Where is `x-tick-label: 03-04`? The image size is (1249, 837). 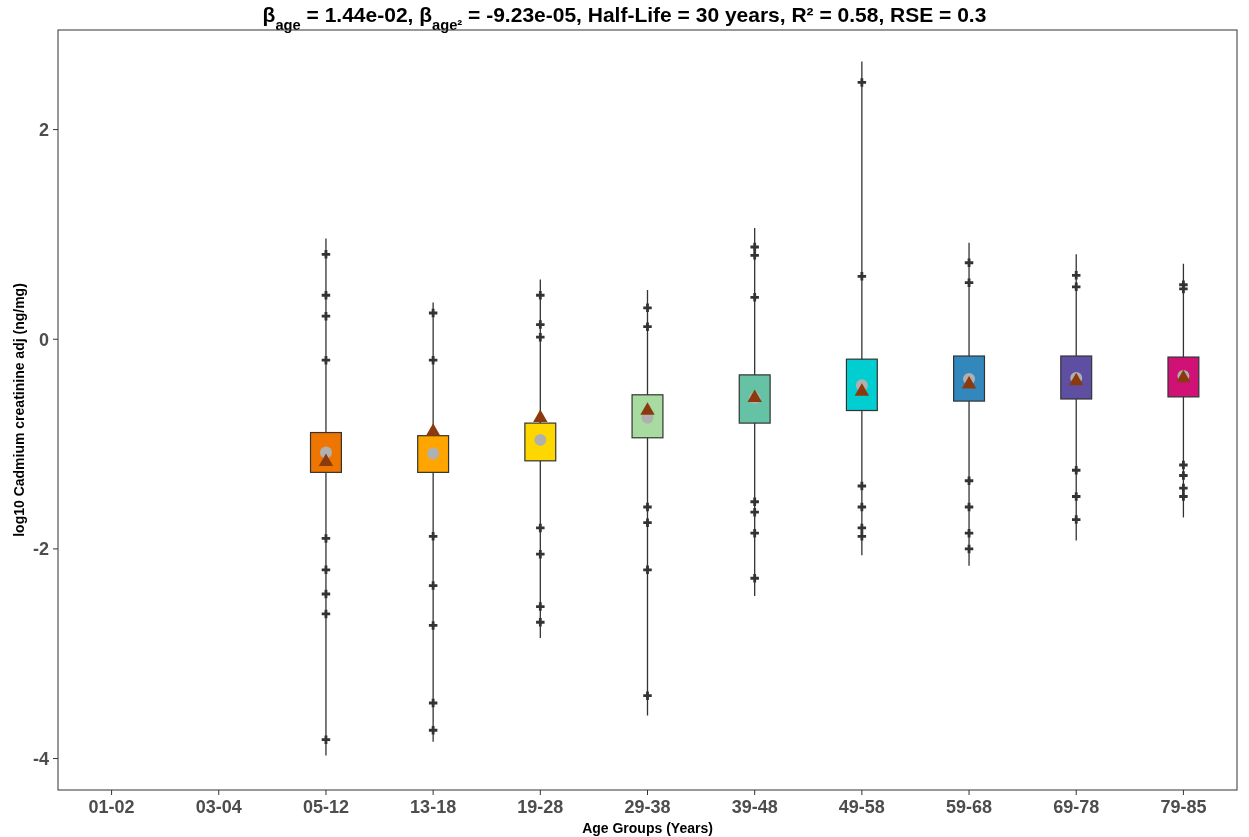 x-tick-label: 03-04 is located at coordinates (218, 807).